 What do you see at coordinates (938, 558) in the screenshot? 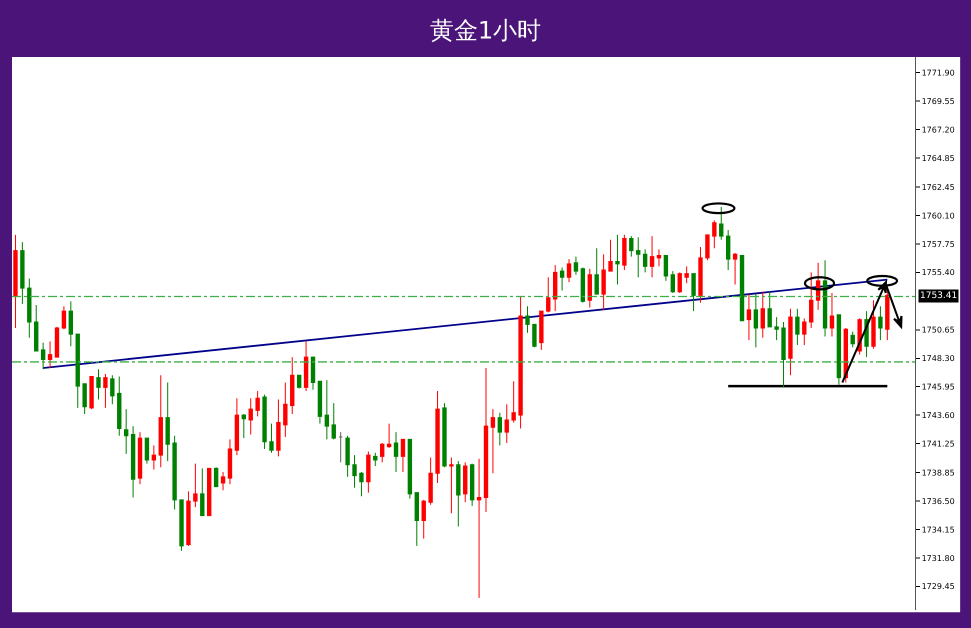
I see `y-tick-label: 1731.80` at bounding box center [938, 558].